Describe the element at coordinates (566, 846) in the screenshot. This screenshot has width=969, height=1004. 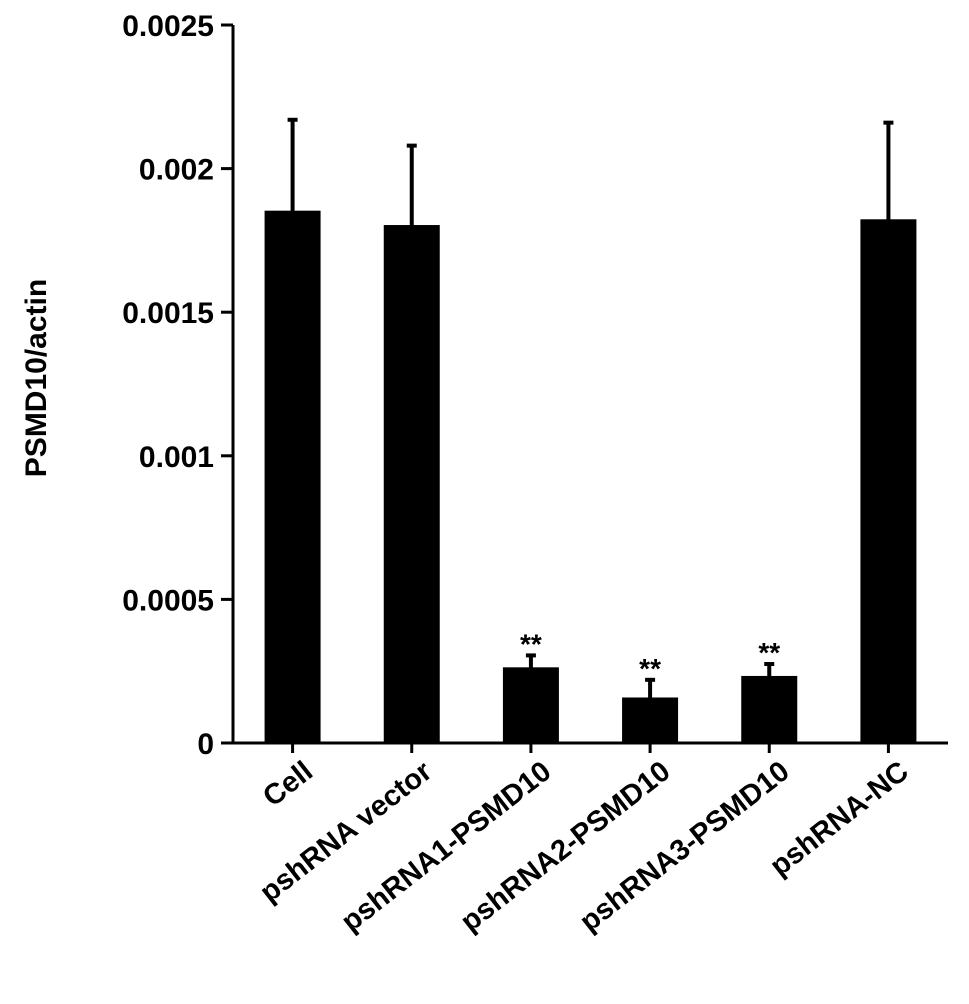
I see `x-tick-label: pshRNA2-PSMD10` at that location.